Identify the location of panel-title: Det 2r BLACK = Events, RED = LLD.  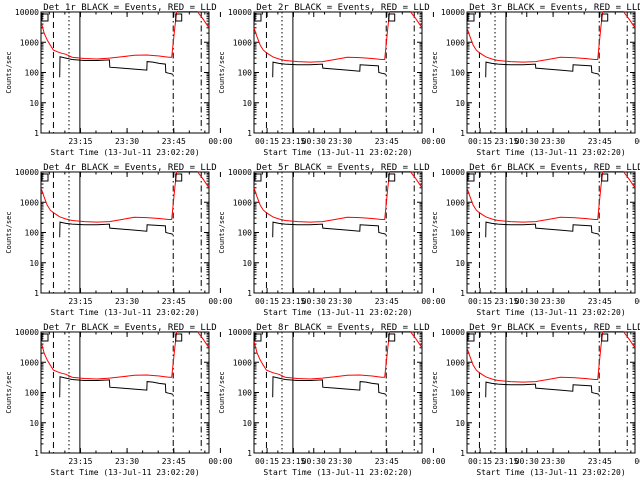
(342, 8).